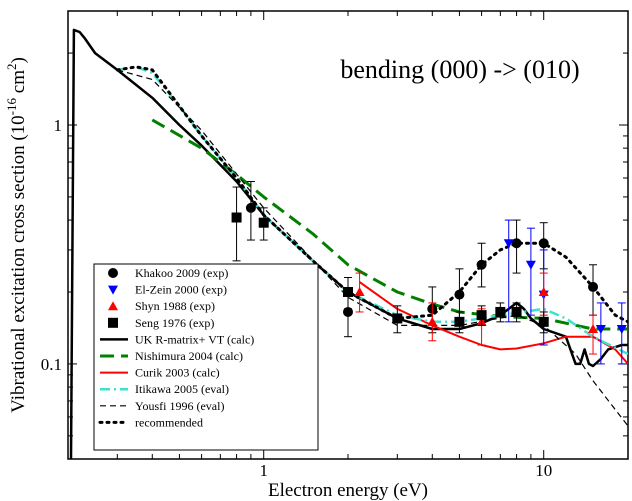 The width and height of the screenshot is (632, 501). What do you see at coordinates (11, 106) in the screenshot?
I see `y-axis-label-exp: -16` at bounding box center [11, 106].